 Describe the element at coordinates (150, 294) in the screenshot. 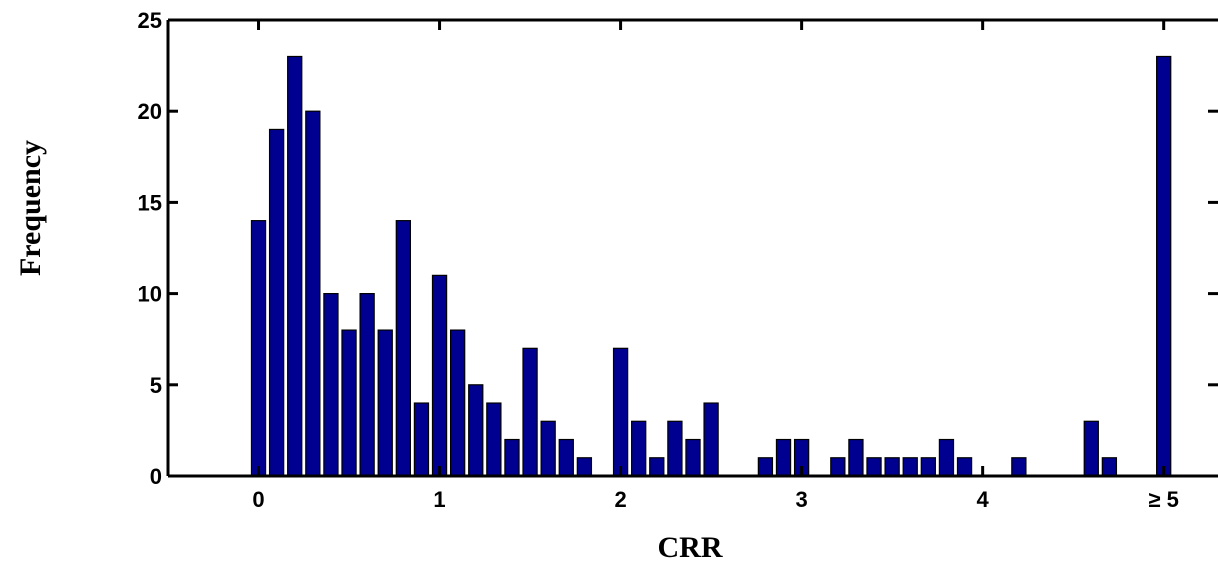

I see `y-tick-label: 10` at that location.